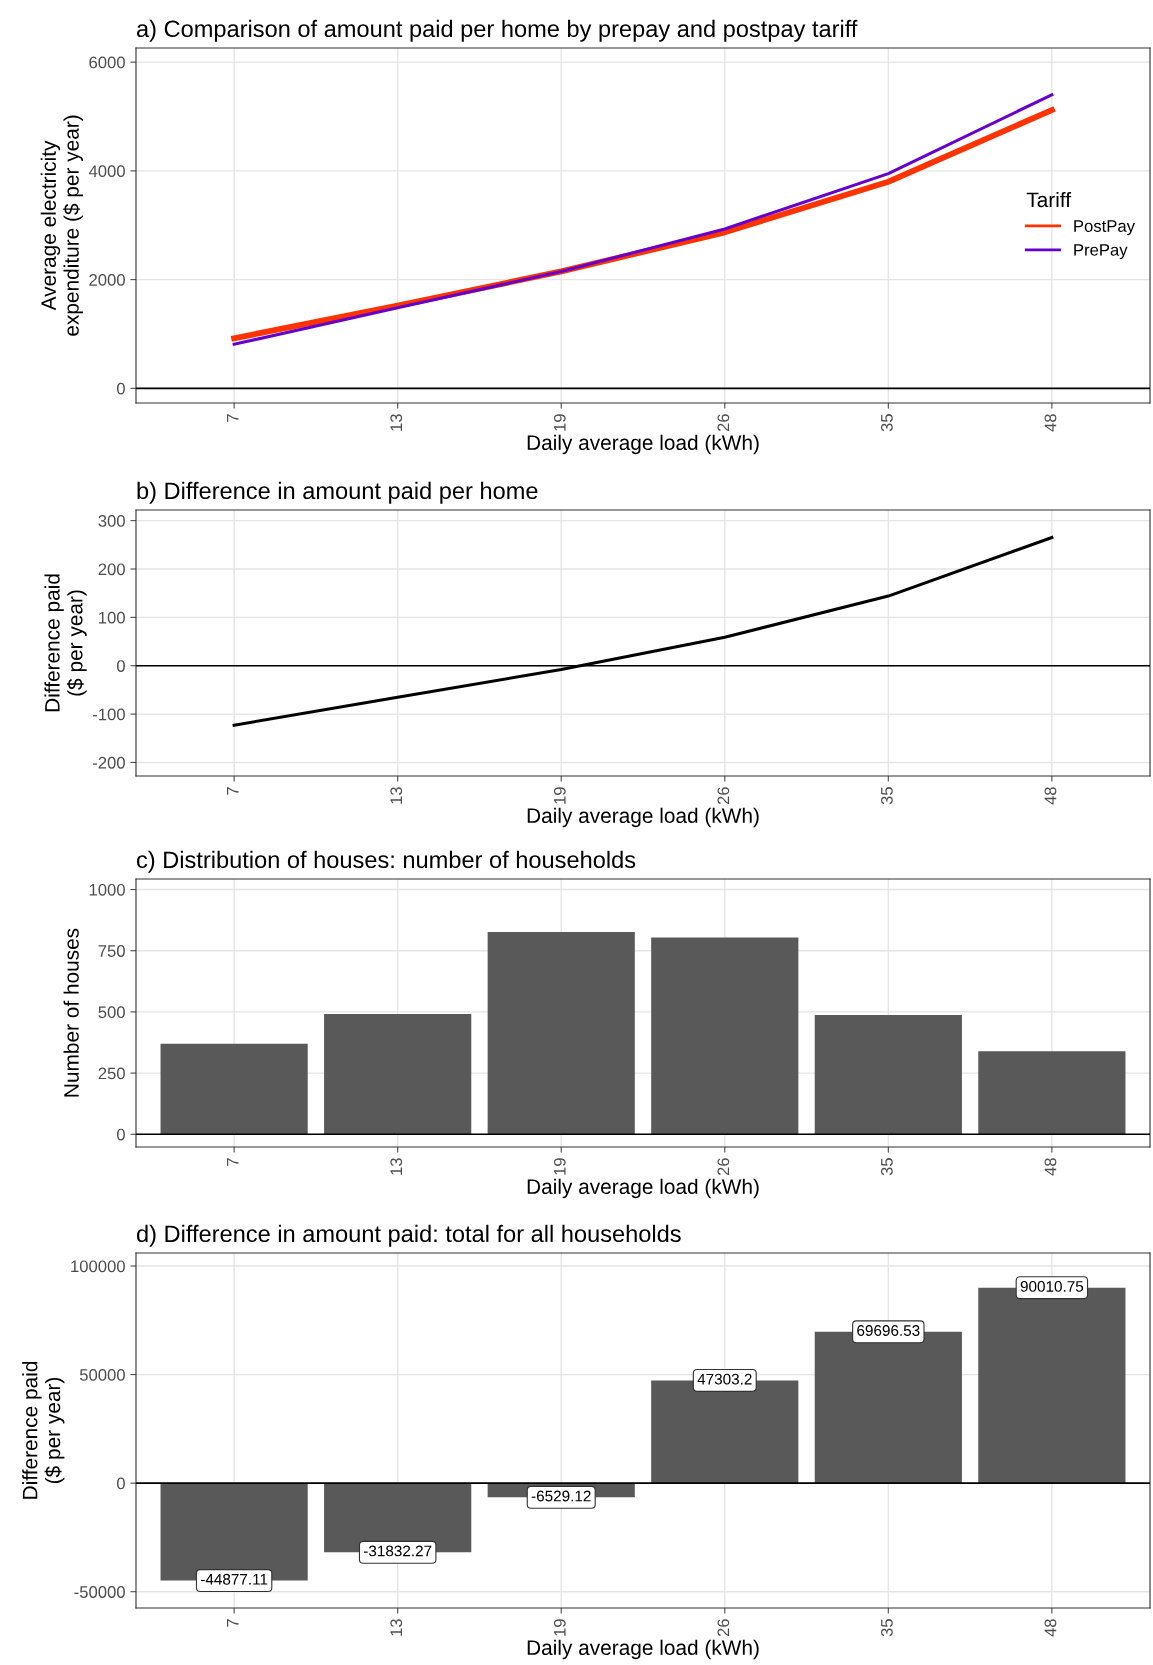 The image size is (1153, 1665). What do you see at coordinates (1052, 1286) in the screenshot?
I see `data-label: 90010.75` at bounding box center [1052, 1286].